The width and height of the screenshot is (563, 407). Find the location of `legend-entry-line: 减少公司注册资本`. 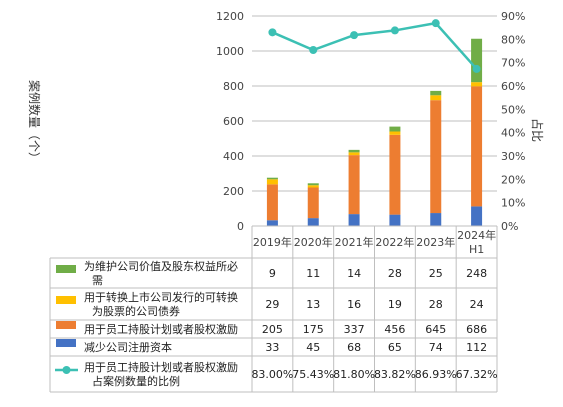

legend-entry-line: 减少公司注册资本 is located at coordinates (128, 347).